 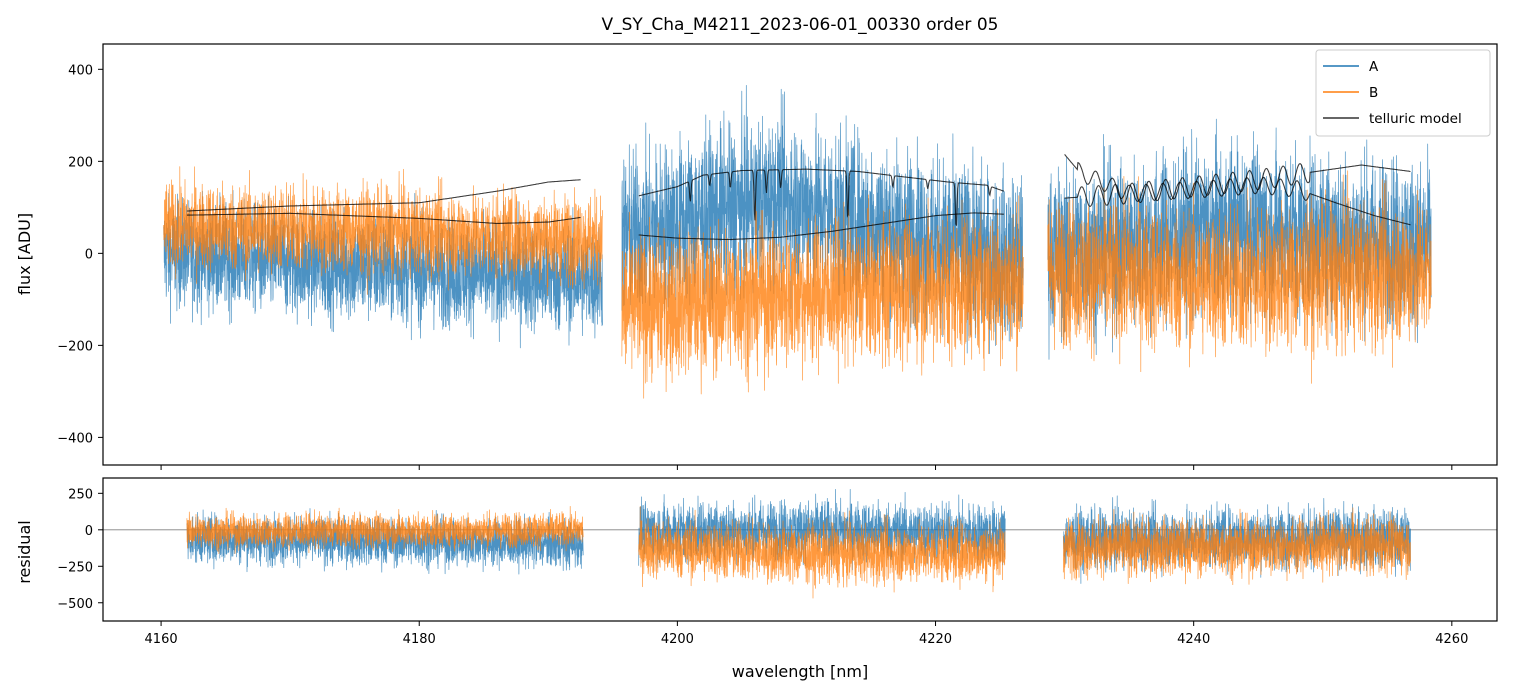 I want to click on x-tick-label: 4200, so click(x=677, y=639).